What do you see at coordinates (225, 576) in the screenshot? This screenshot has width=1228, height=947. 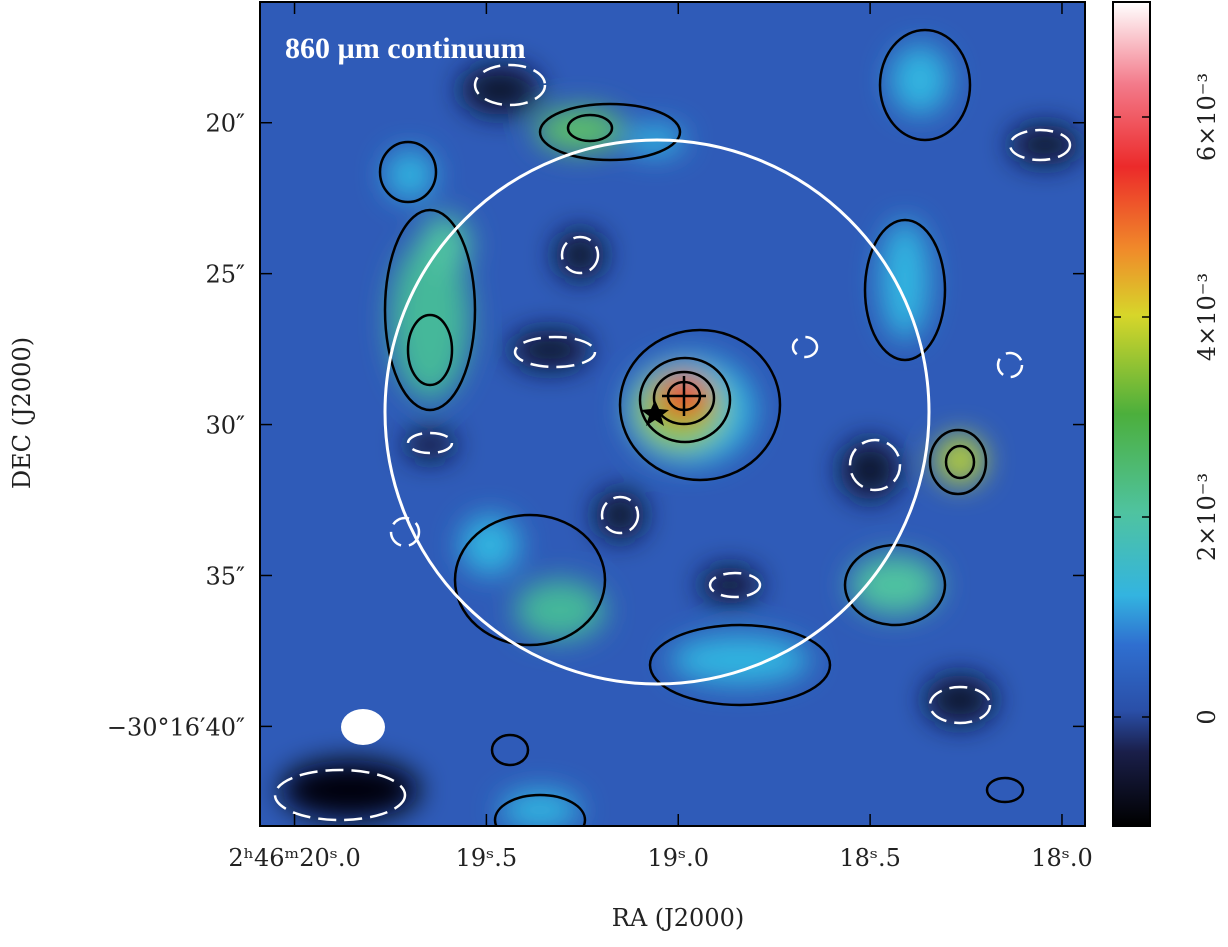 I see `y-tick-label: 35″` at bounding box center [225, 576].